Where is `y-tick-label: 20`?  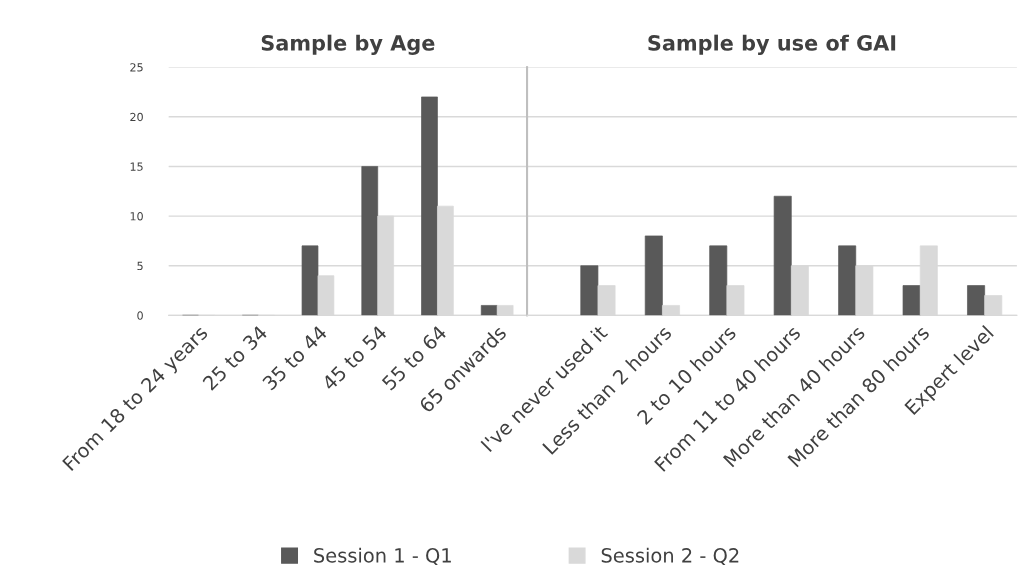
y-tick-label: 20 is located at coordinates (136, 117).